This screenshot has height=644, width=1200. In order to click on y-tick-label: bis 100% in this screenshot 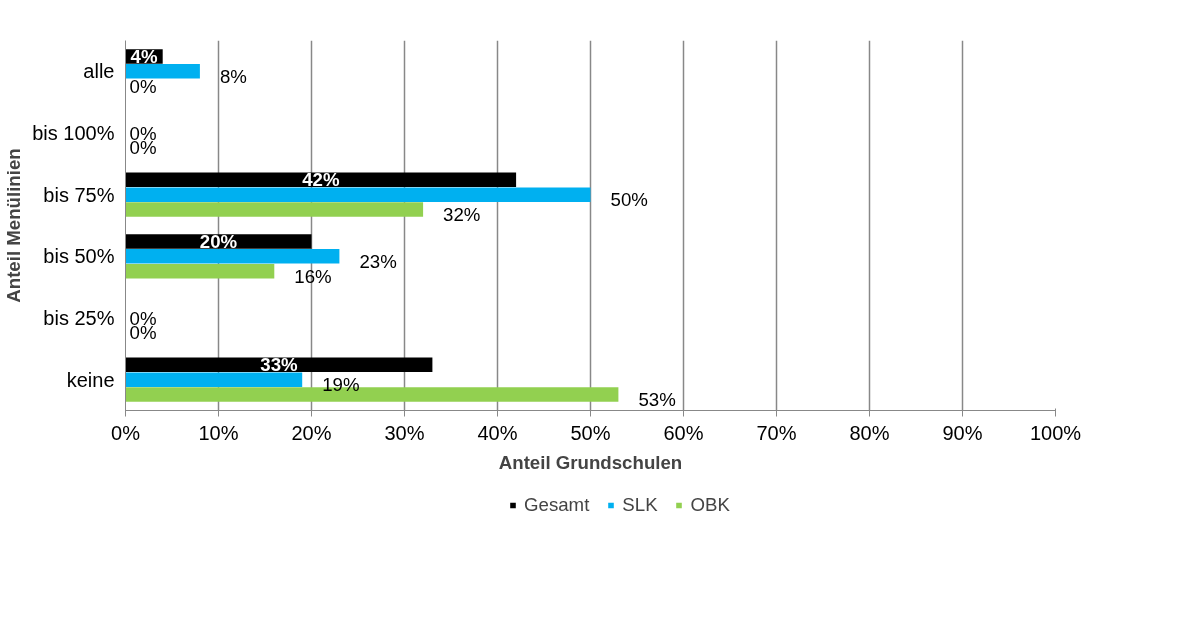, I will do `click(73, 133)`.